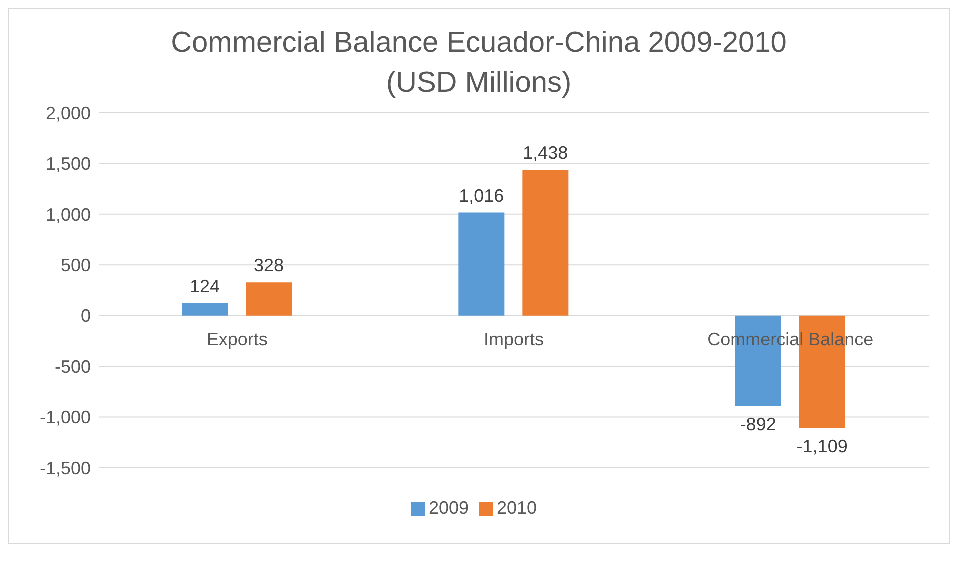 This screenshot has height=577, width=959. Describe the element at coordinates (205, 286) in the screenshot. I see `data-label: 124` at that location.